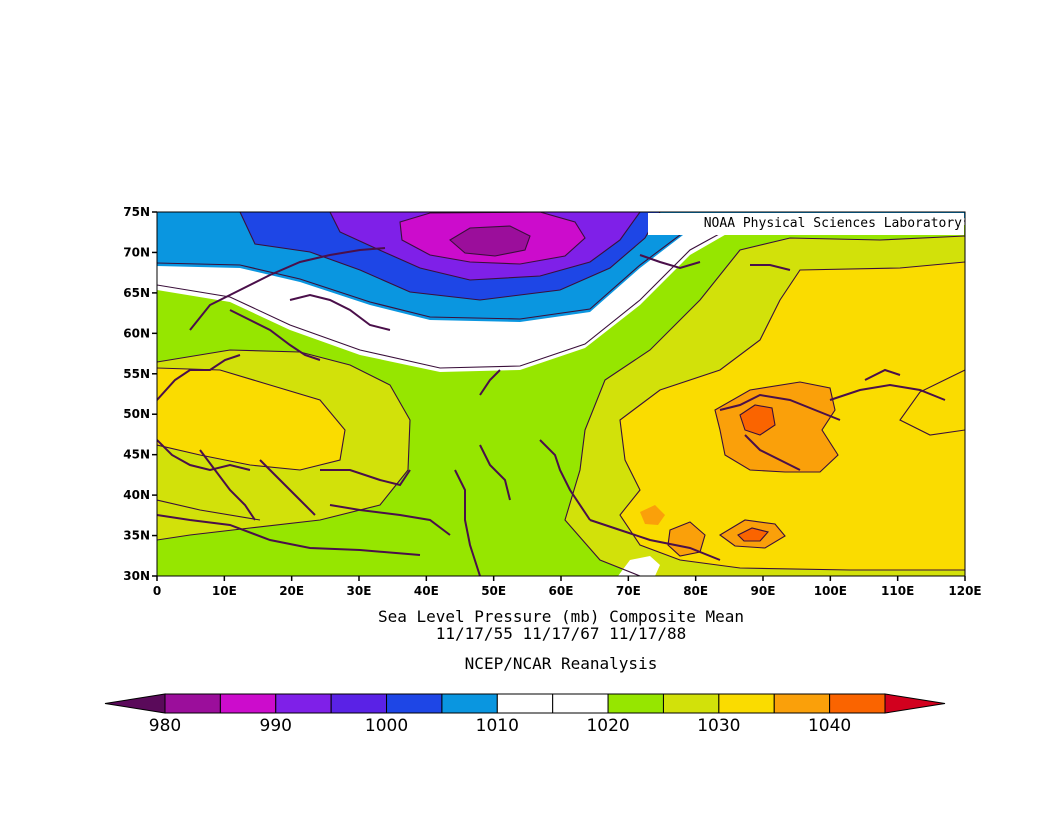 The image size is (1050, 813). I want to click on lat-label: 70N, so click(136, 252).